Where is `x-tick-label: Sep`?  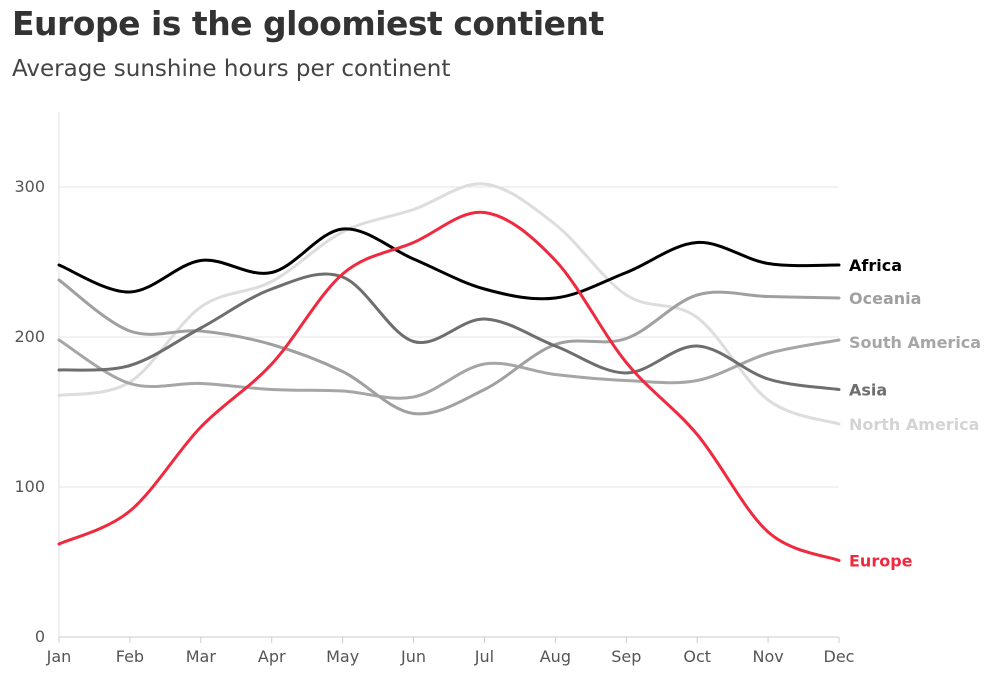
x-tick-label: Sep is located at coordinates (626, 656).